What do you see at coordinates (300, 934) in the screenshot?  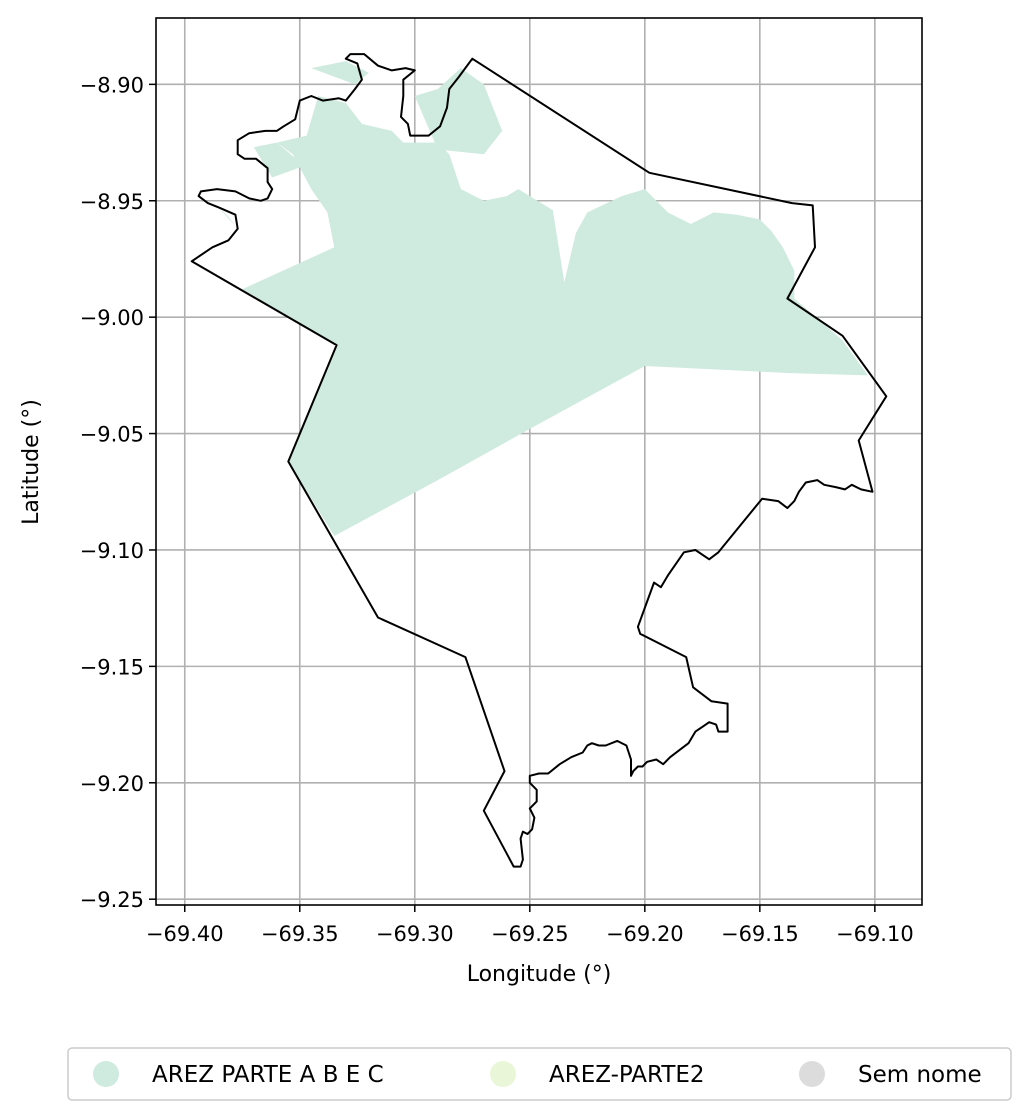 I see `x-tick-label: −69.35` at bounding box center [300, 934].